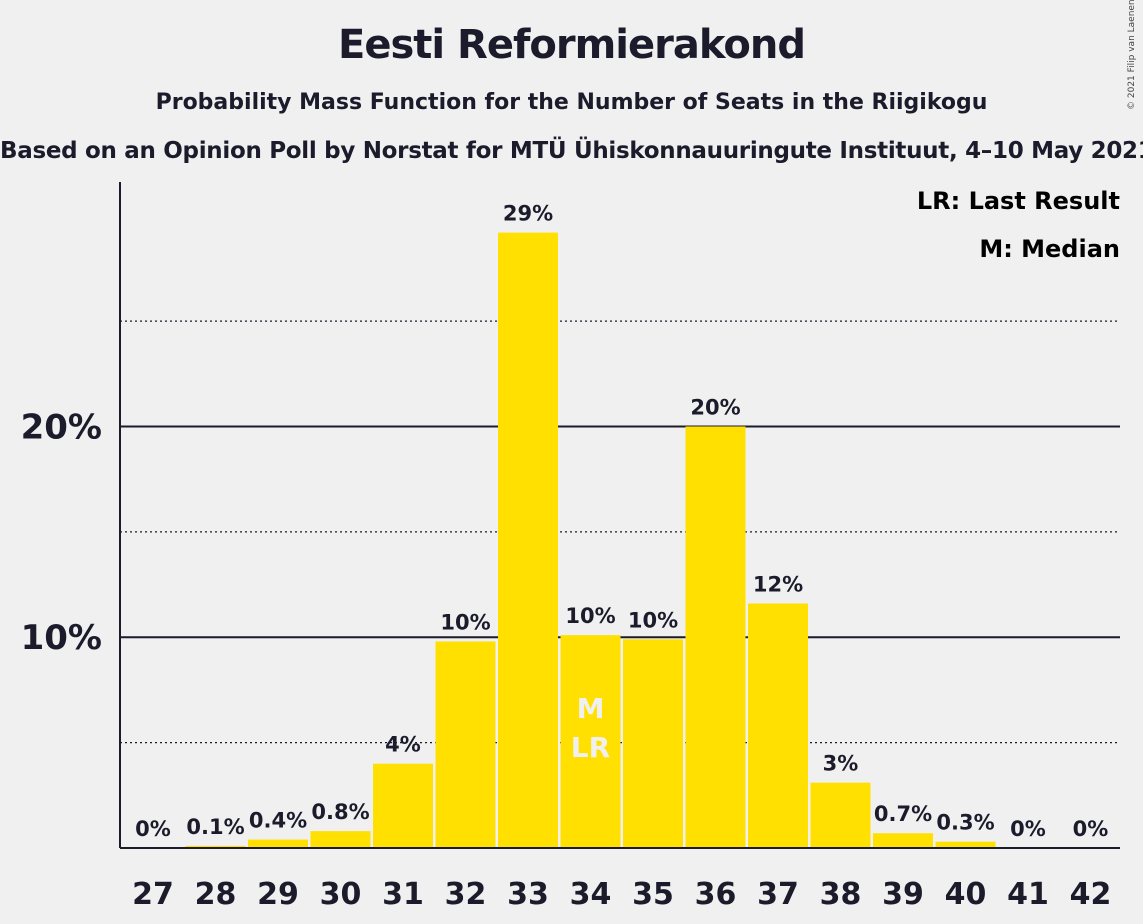 Image resolution: width=1143 pixels, height=924 pixels. I want to click on data-label-32: 10%, so click(465, 622).